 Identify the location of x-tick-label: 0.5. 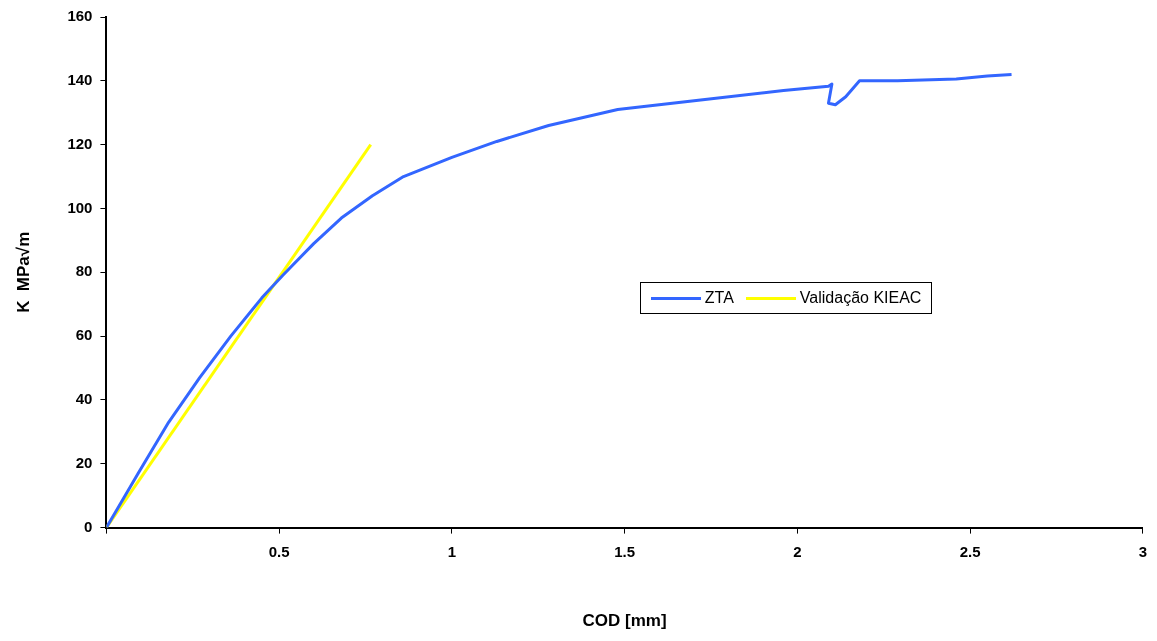
(279, 551).